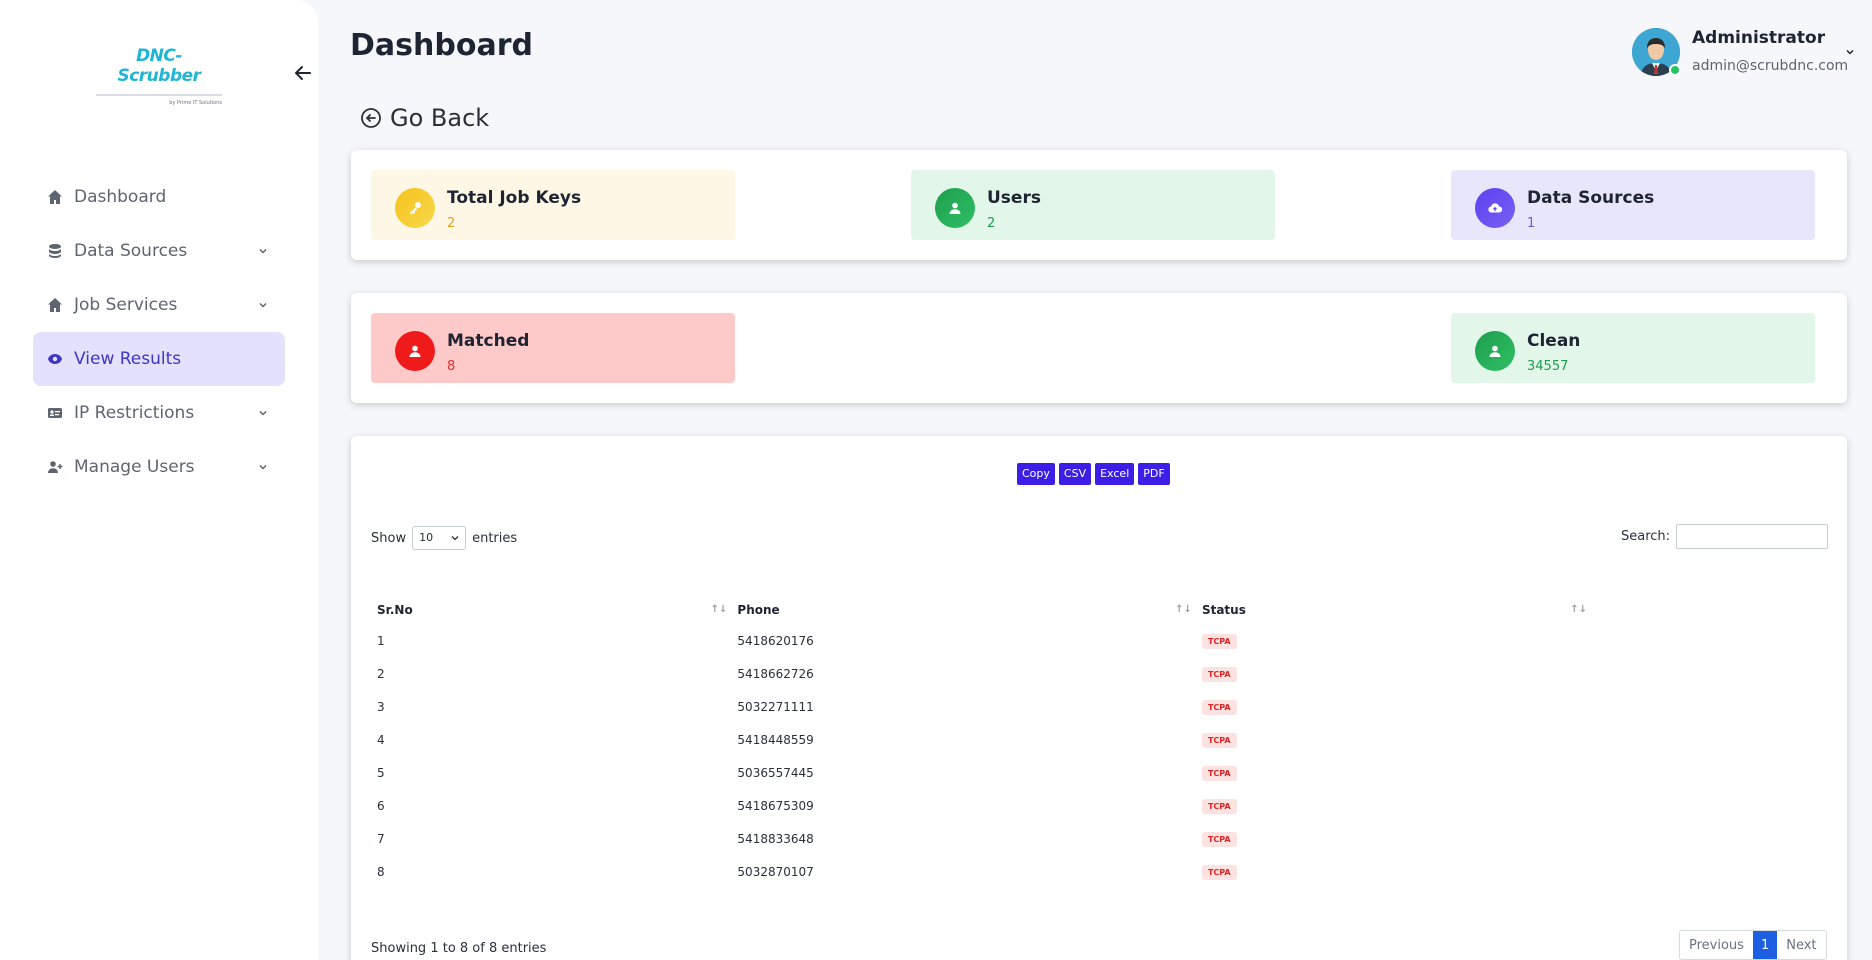 The height and width of the screenshot is (960, 1872). I want to click on cell-sr-no: 8, so click(381, 871).